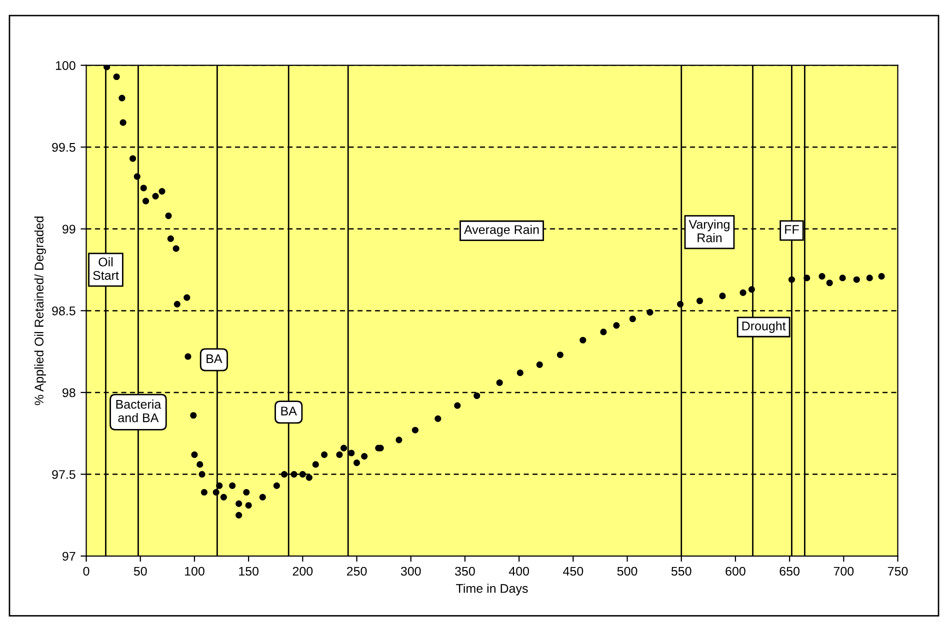 The width and height of the screenshot is (948, 622). Describe the element at coordinates (140, 571) in the screenshot. I see `x-tick-label: 50` at that location.